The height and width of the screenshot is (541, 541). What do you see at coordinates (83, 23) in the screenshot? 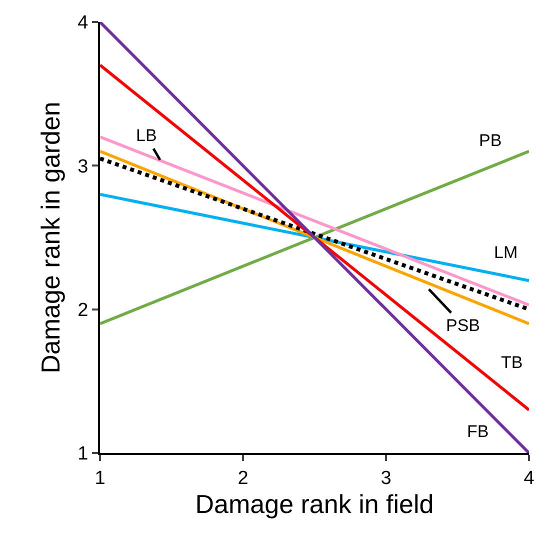
I see `y-tick-label: 4` at bounding box center [83, 23].